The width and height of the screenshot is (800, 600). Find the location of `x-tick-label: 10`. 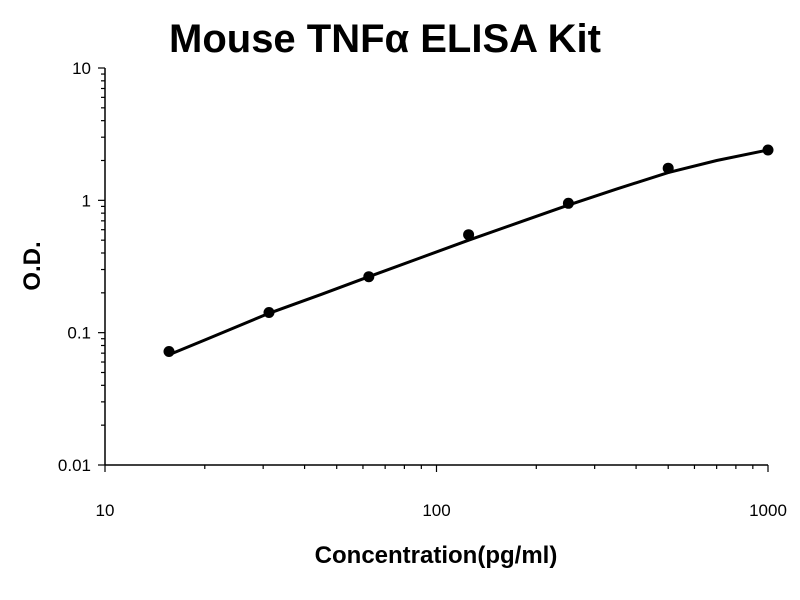

x-tick-label: 10 is located at coordinates (105, 510).